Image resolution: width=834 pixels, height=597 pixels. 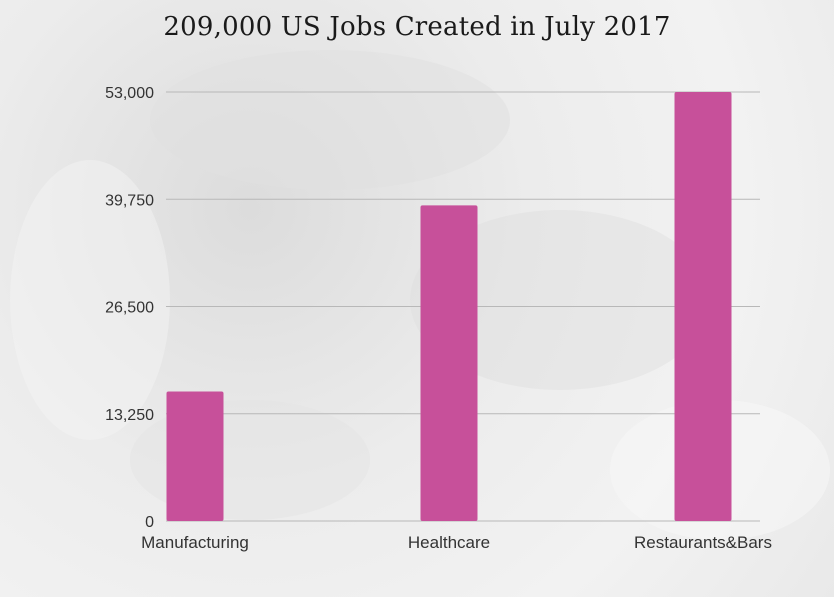 I want to click on bar-manufacturing, so click(x=195, y=456).